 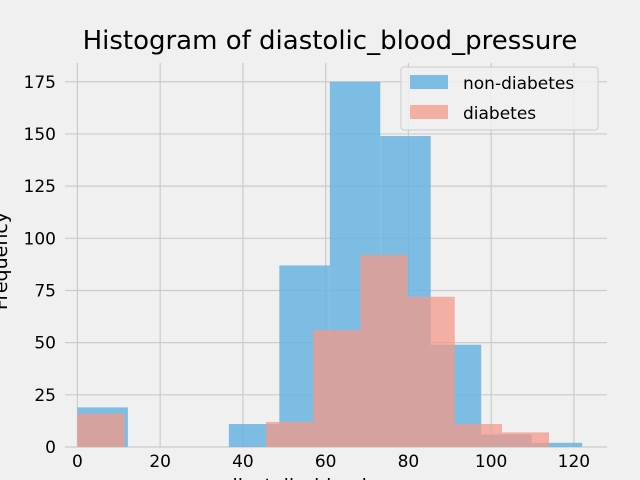 What do you see at coordinates (40, 187) in the screenshot?
I see `y-tick-label: 125` at bounding box center [40, 187].